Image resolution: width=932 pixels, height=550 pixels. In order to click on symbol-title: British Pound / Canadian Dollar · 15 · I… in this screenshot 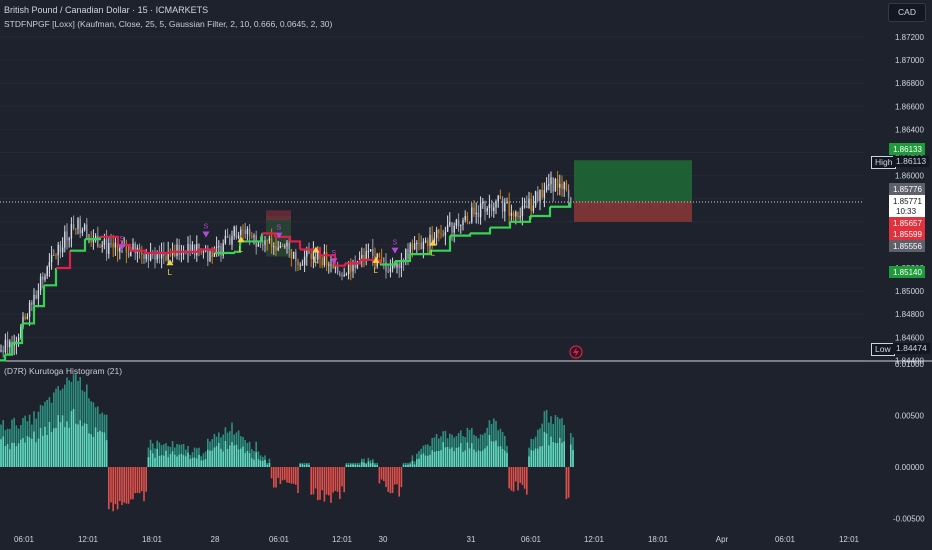, I will do `click(106, 10)`.